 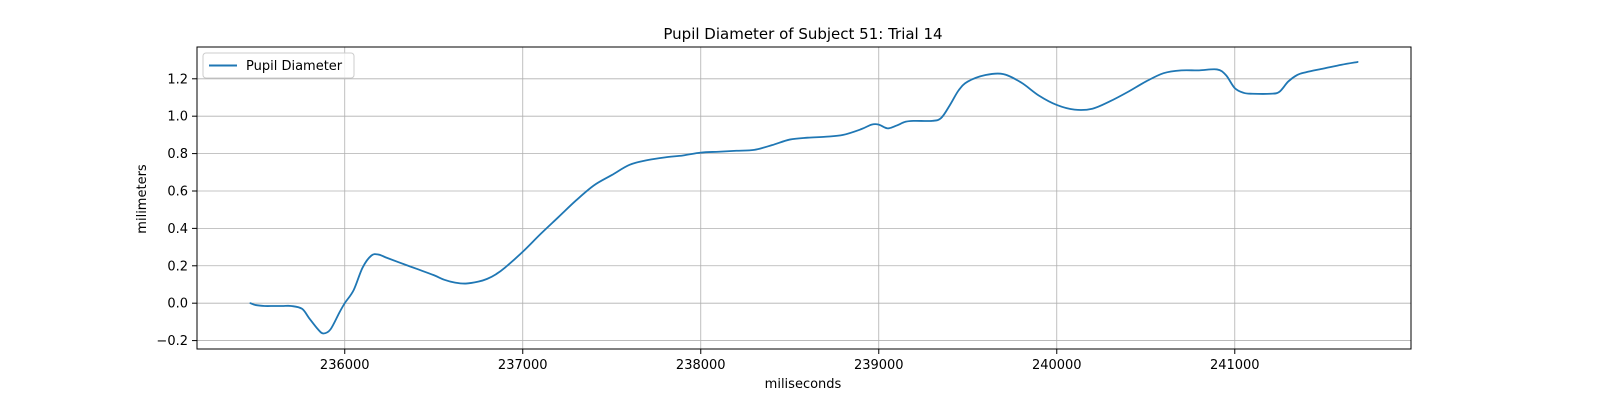 What do you see at coordinates (1057, 365) in the screenshot?
I see `x-tick-label: 240000` at bounding box center [1057, 365].